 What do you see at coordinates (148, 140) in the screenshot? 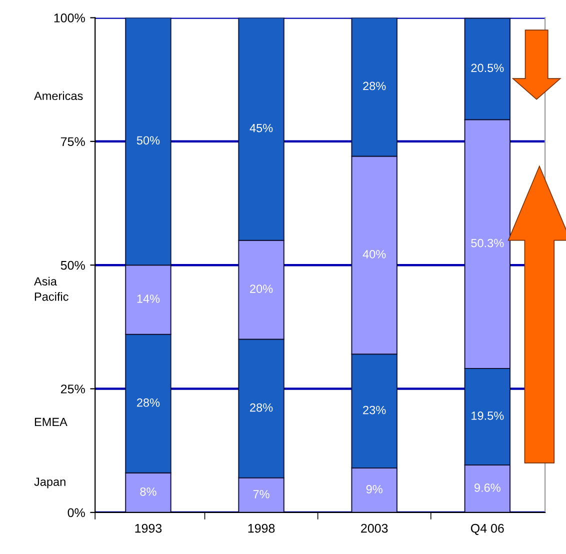
I see `data-label: 50%` at bounding box center [148, 140].